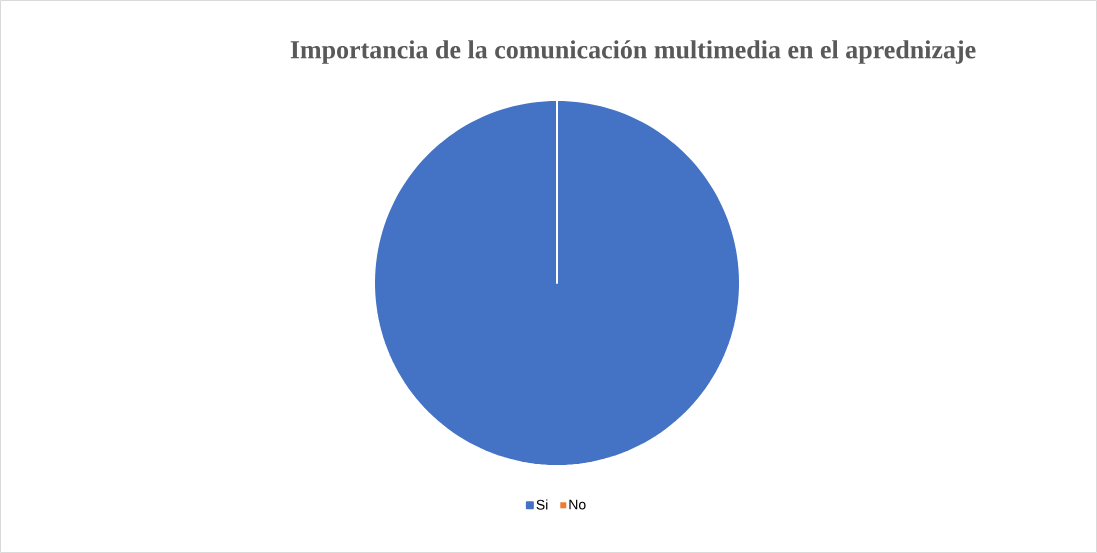  What do you see at coordinates (577, 504) in the screenshot?
I see `legend-label: No` at bounding box center [577, 504].